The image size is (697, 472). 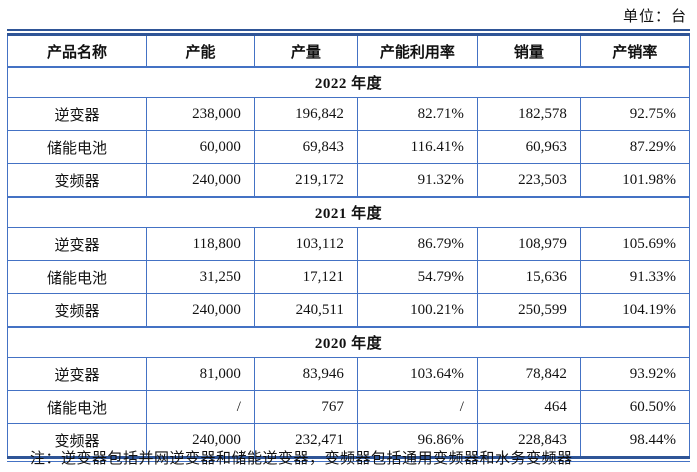 I want to click on value-cell: 69,843, so click(x=305, y=147).